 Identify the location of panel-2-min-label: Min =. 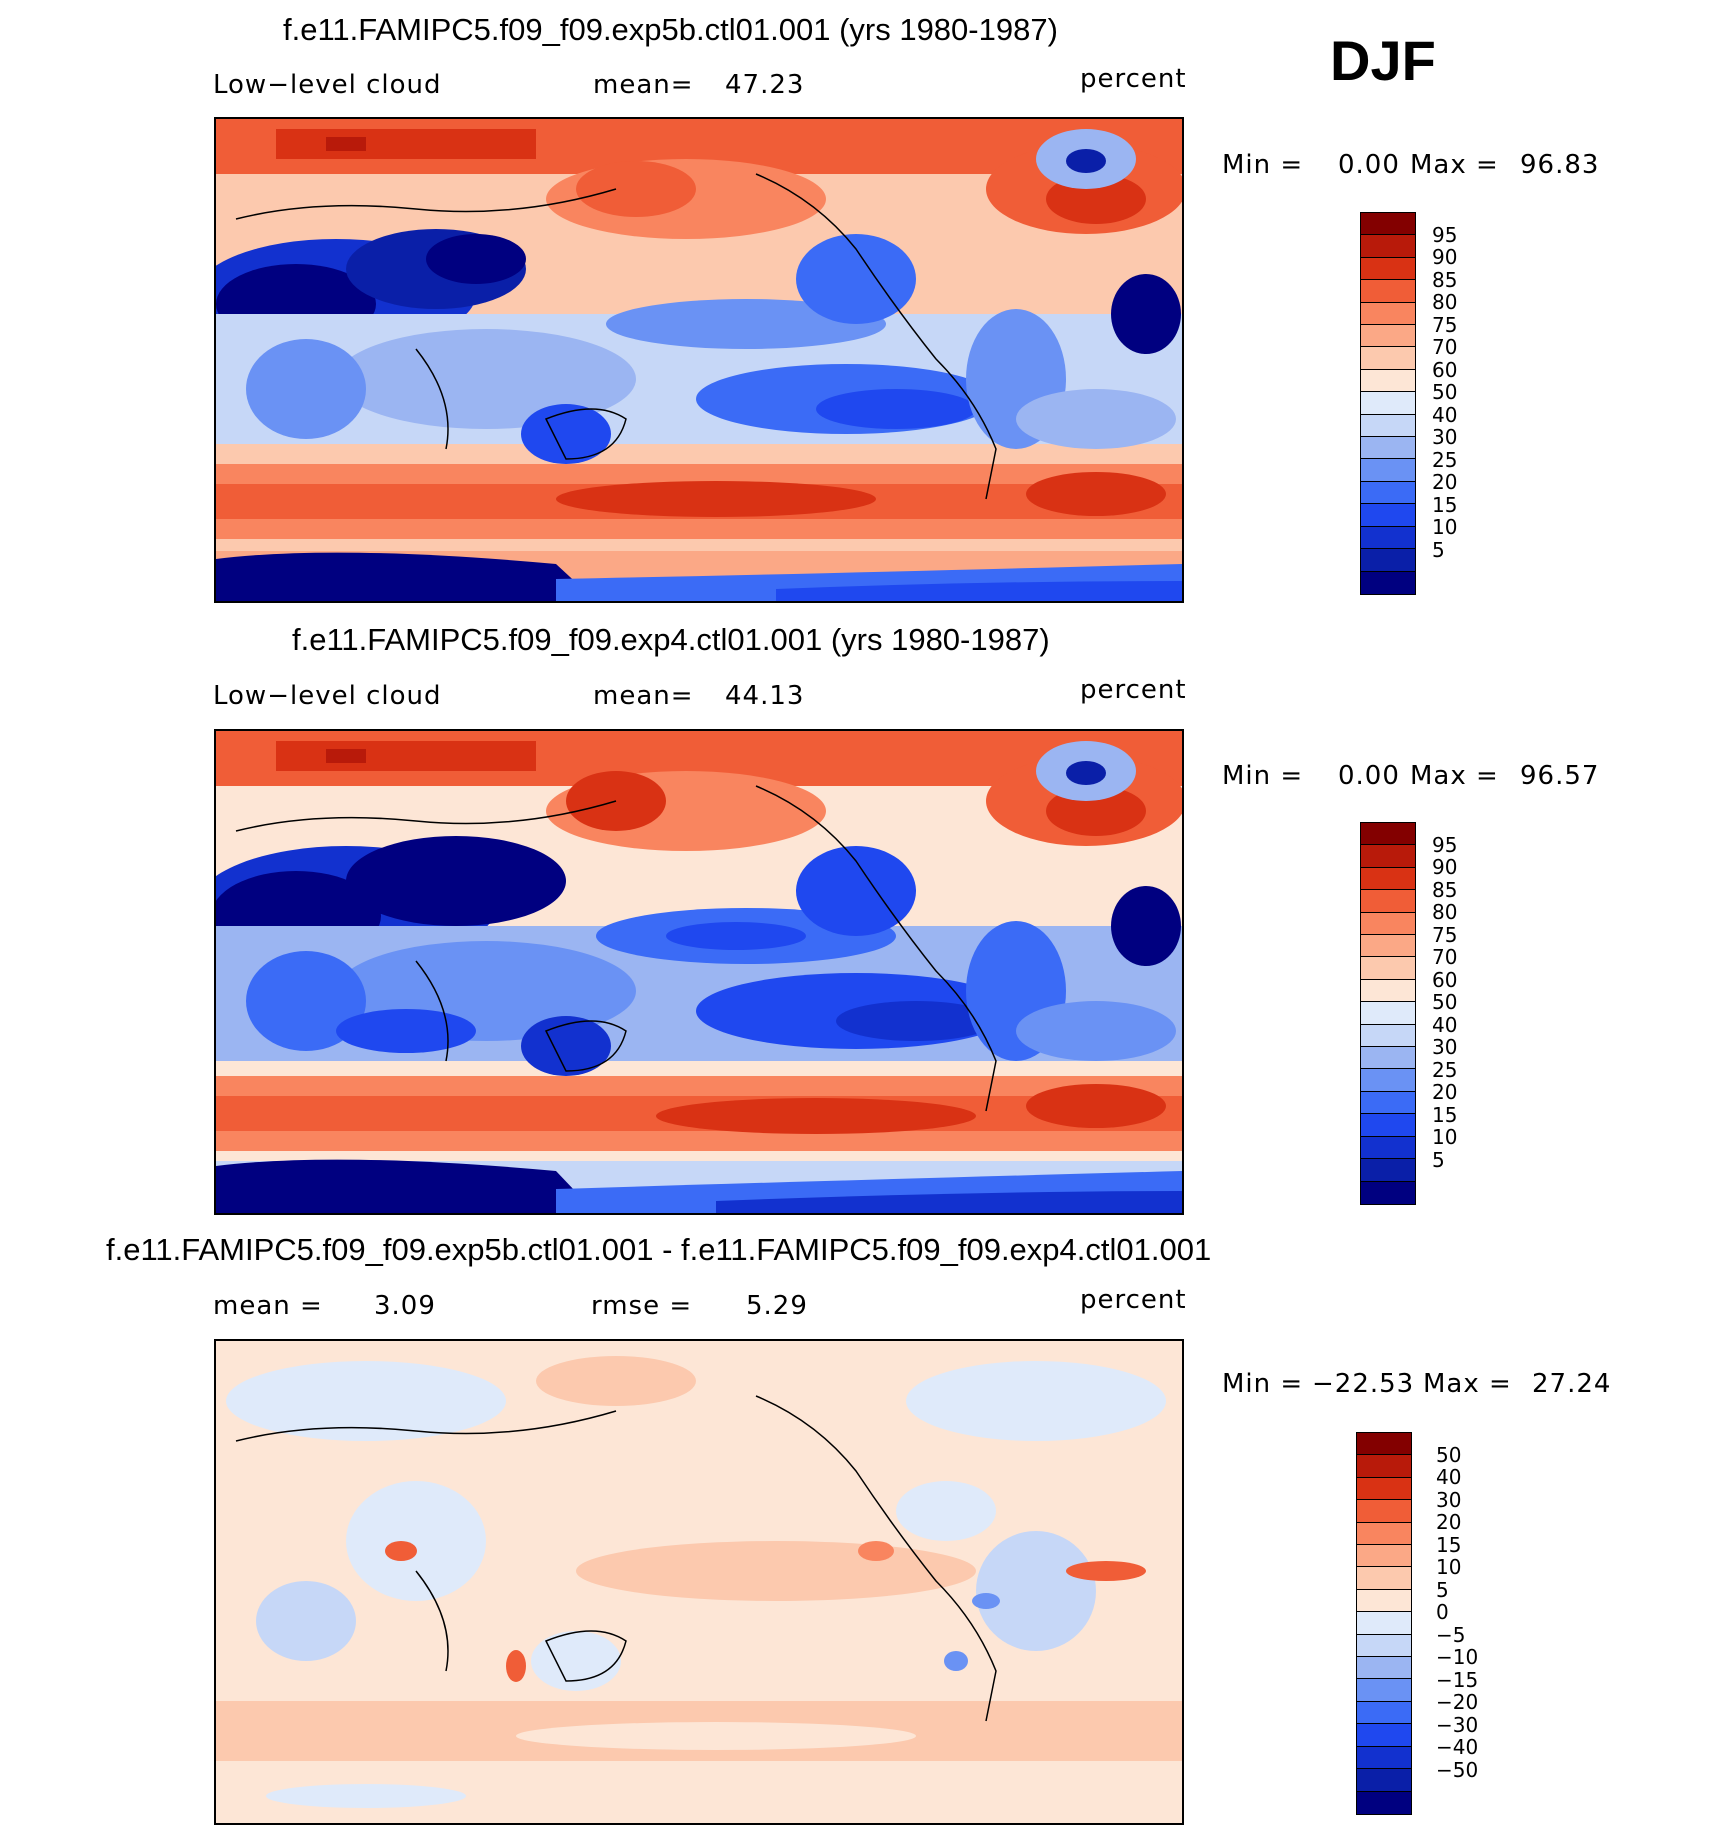
(1263, 776).